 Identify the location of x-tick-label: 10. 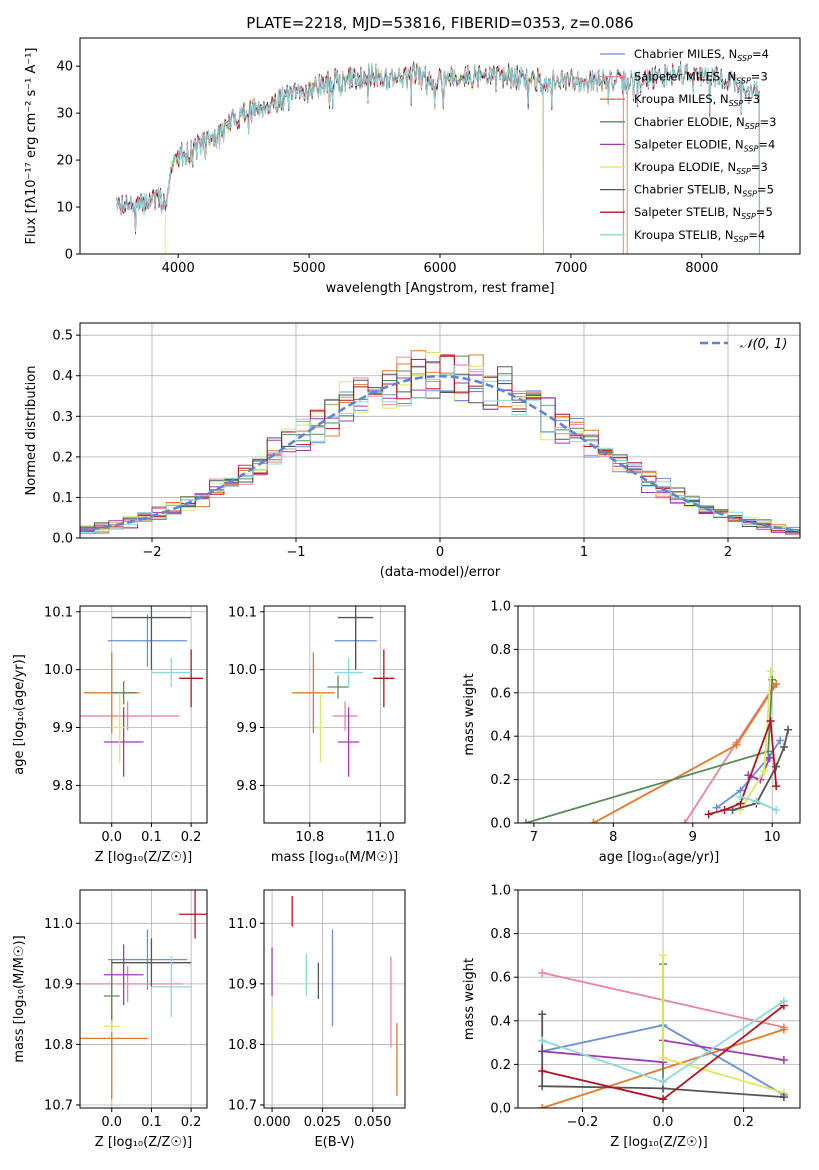
(772, 837).